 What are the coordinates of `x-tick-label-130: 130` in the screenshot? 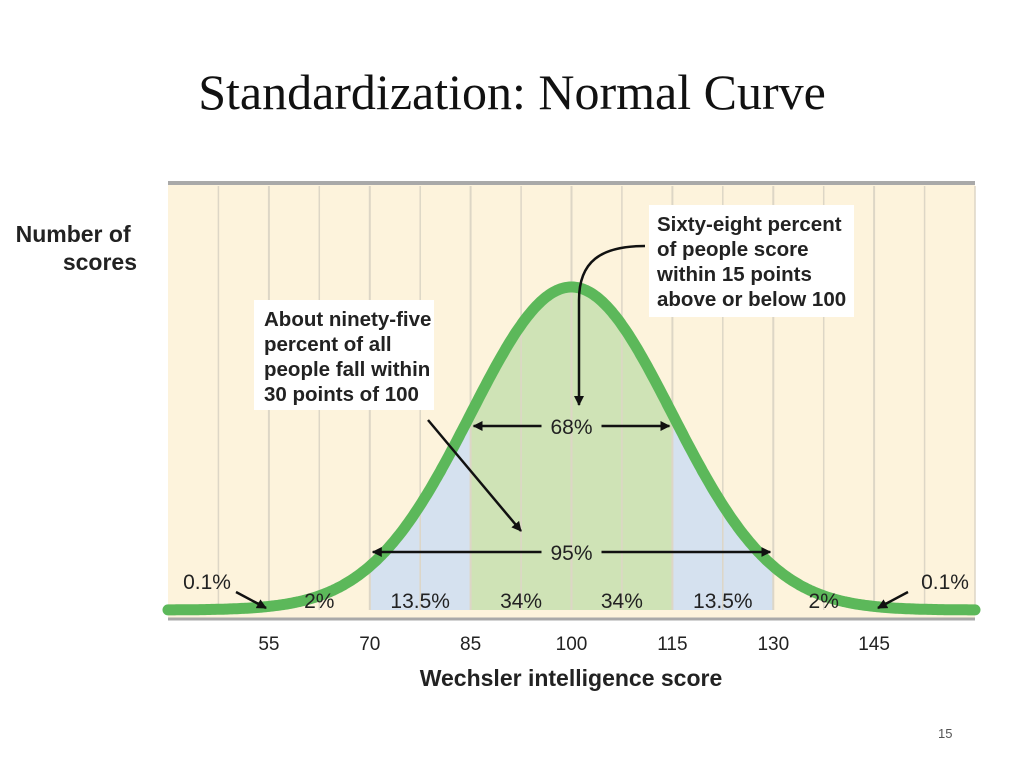 It's located at (773, 644).